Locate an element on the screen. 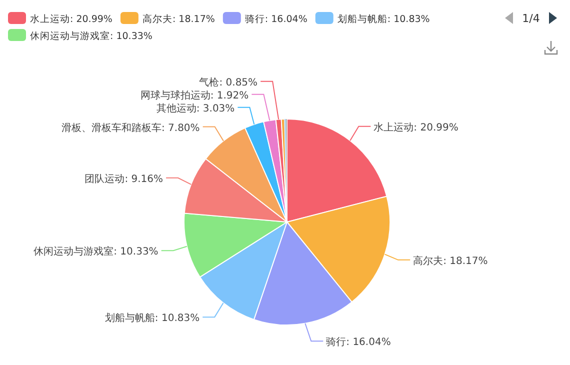 Image resolution: width=570 pixels, height=365 pixels. slice-label: 气枪: 0.85% is located at coordinates (228, 82).